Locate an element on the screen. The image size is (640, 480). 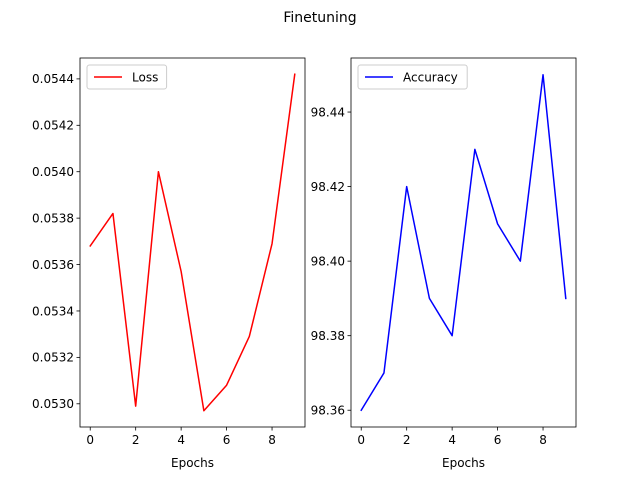
legend: Accuracy is located at coordinates (412, 77).